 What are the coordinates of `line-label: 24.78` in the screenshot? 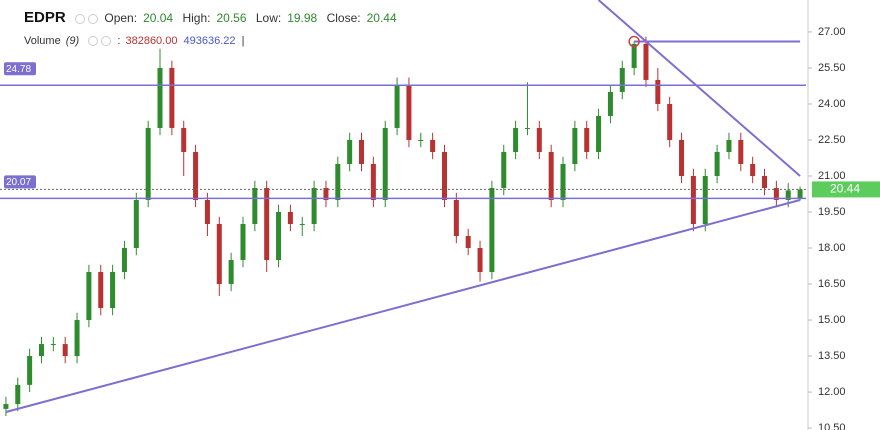 It's located at (18, 69).